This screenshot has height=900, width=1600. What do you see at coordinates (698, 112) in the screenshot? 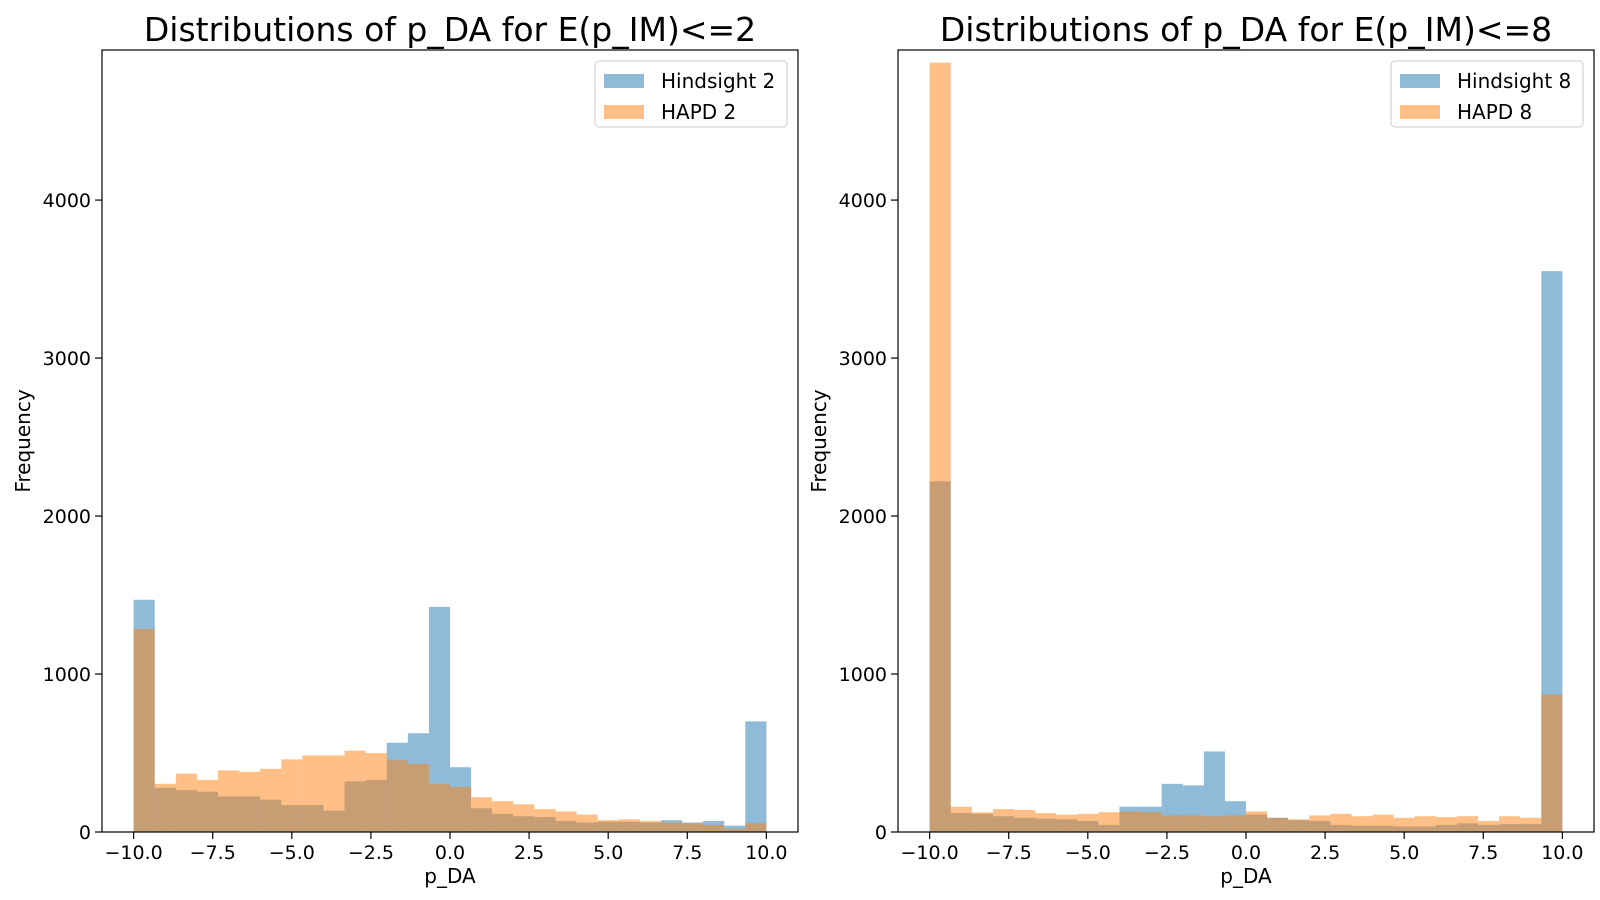
I see `legend-label: HAPD 2` at bounding box center [698, 112].